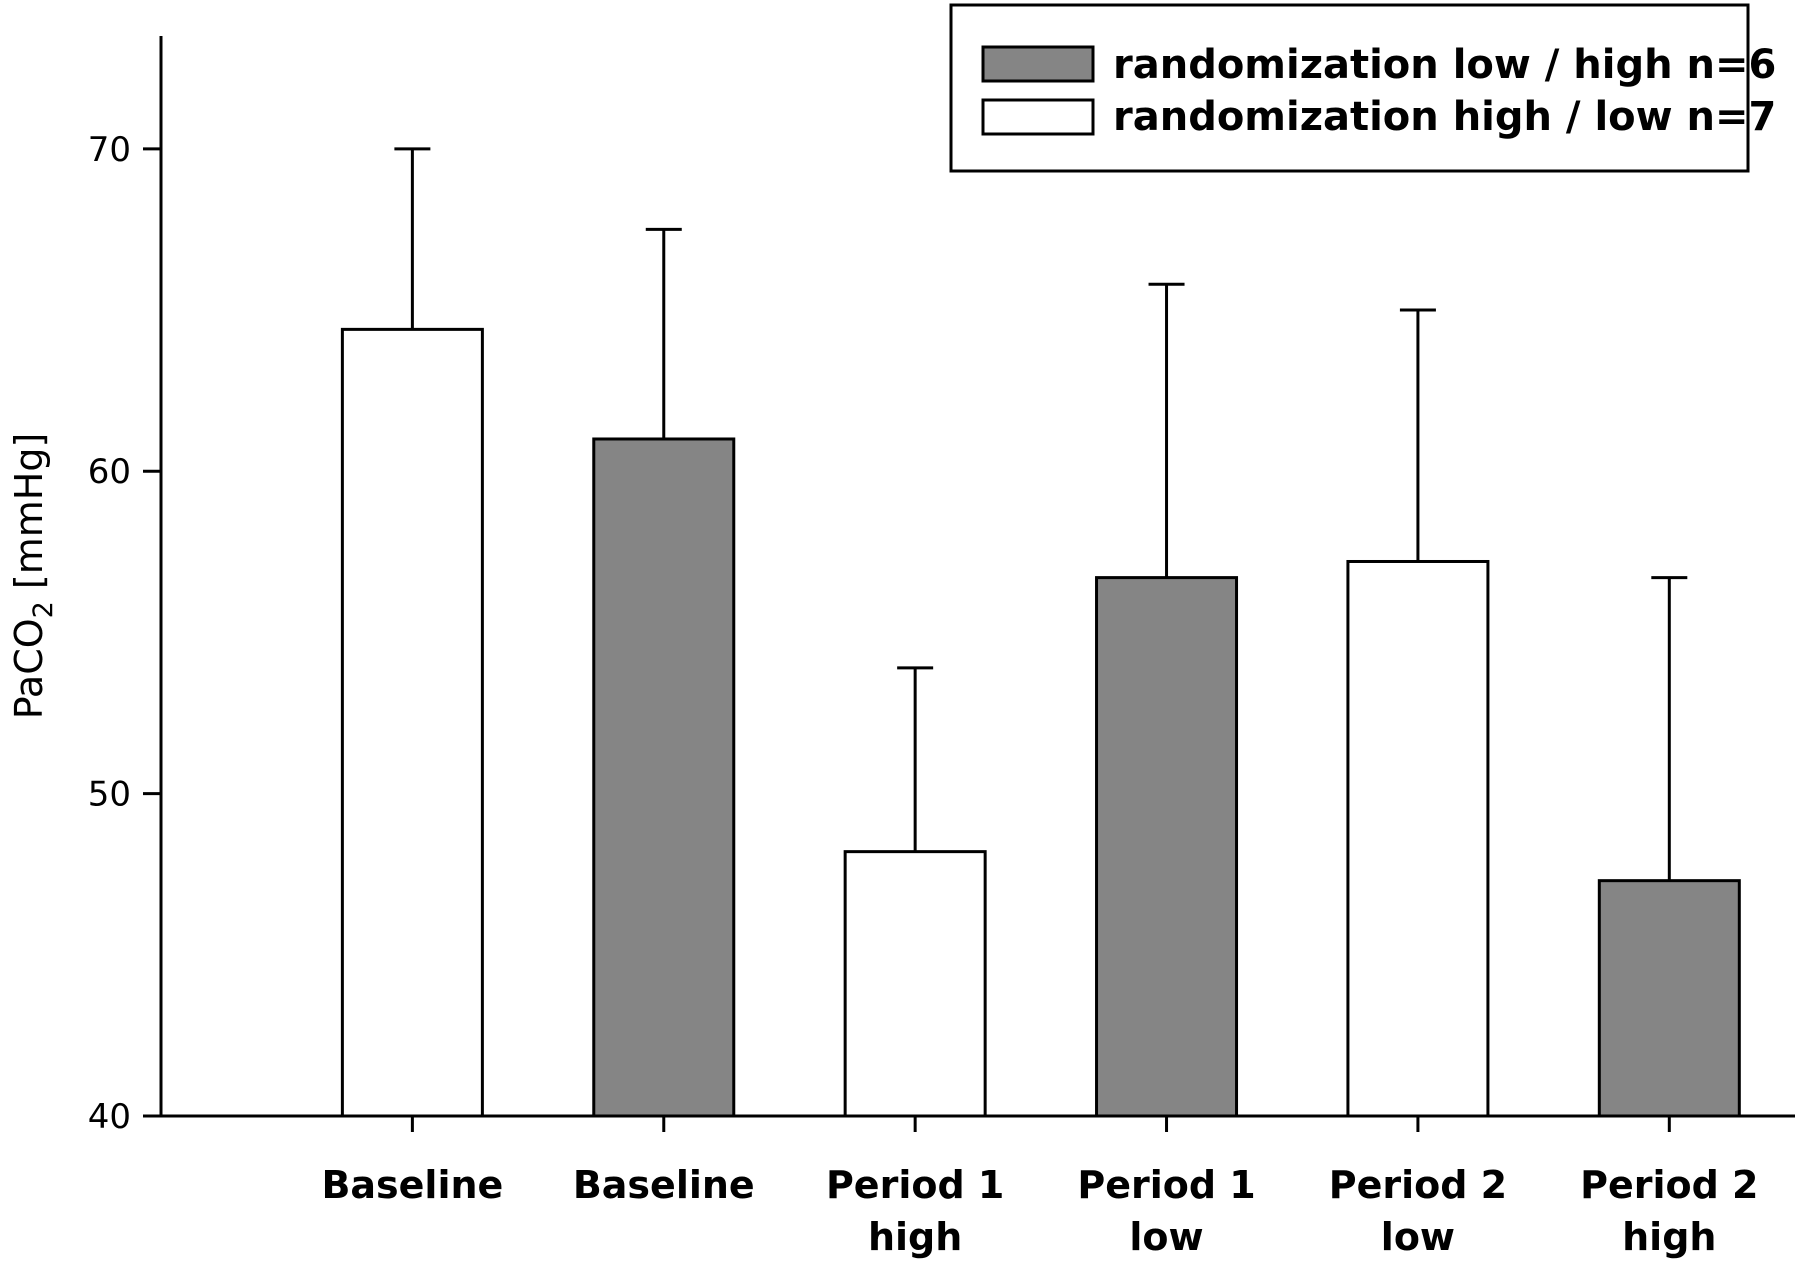  Describe the element at coordinates (109, 795) in the screenshot. I see `y-tick-label: 50` at that location.